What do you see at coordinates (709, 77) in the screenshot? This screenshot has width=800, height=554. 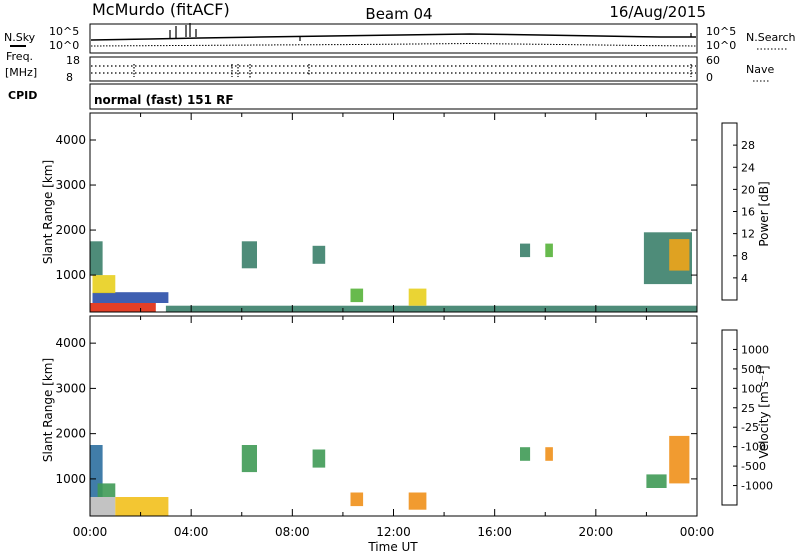 I see `nave-tick-bottom: 0` at bounding box center [709, 77].